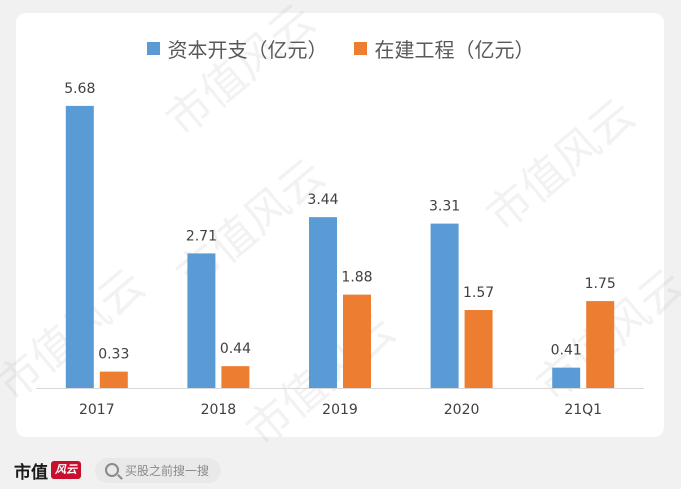  Describe the element at coordinates (113, 379) in the screenshot. I see `bar-series-2-2017` at that location.